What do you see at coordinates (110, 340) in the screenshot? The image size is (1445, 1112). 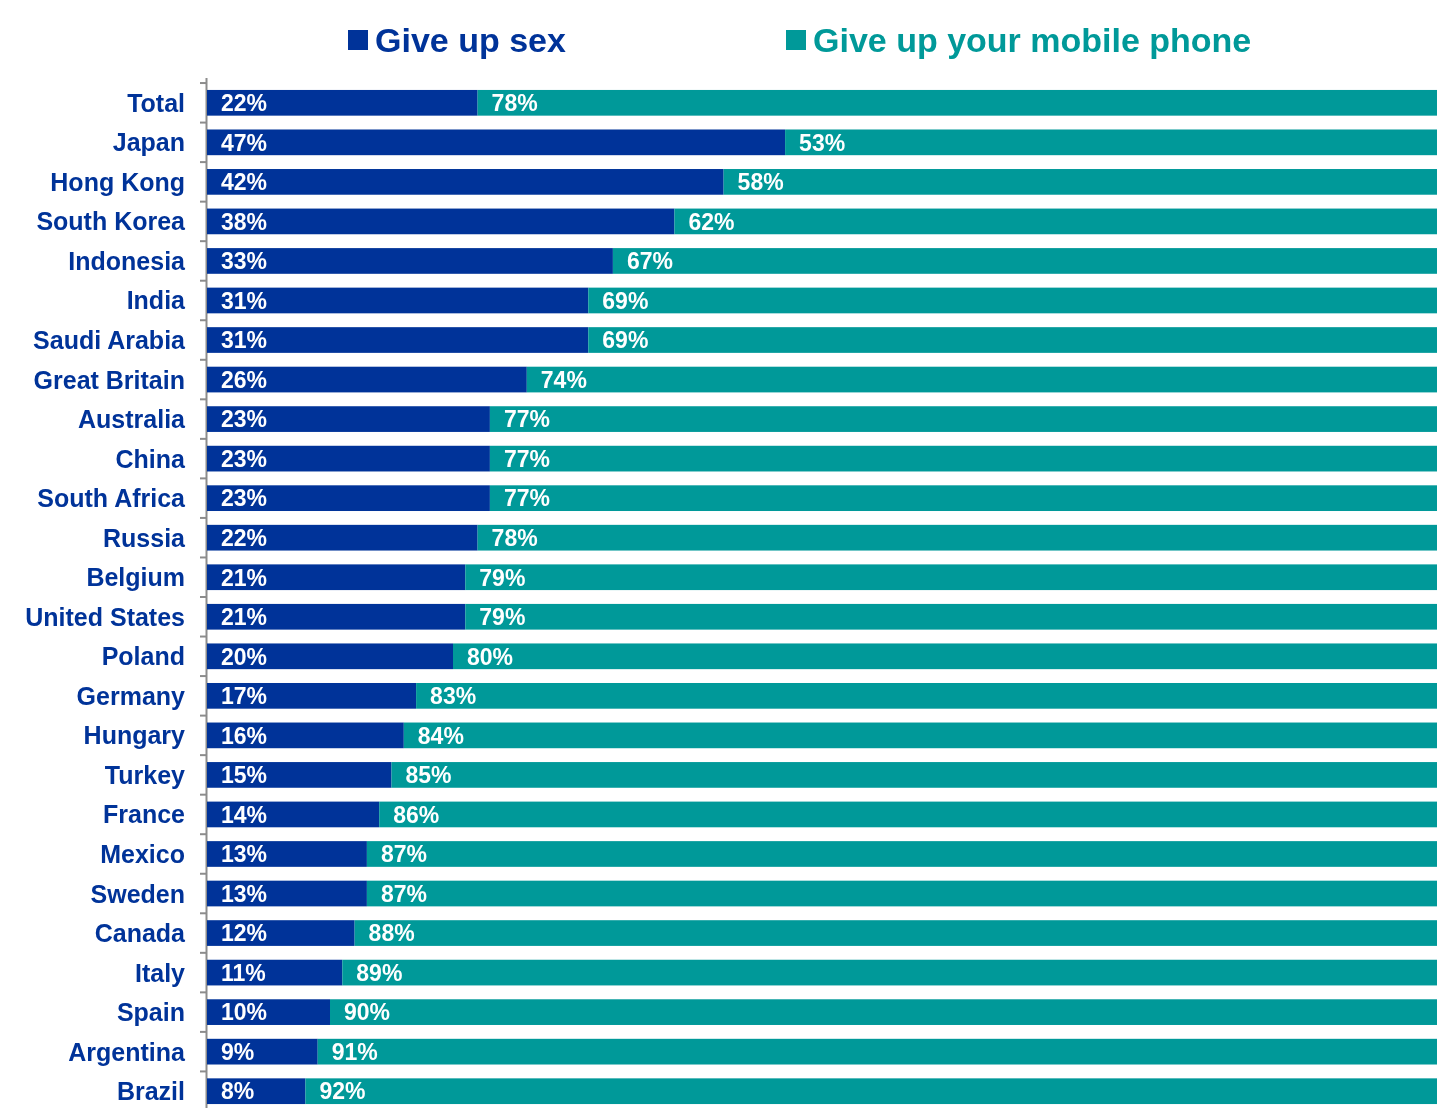 I see `y-tick-label: Saudi Arabia` at bounding box center [110, 340].